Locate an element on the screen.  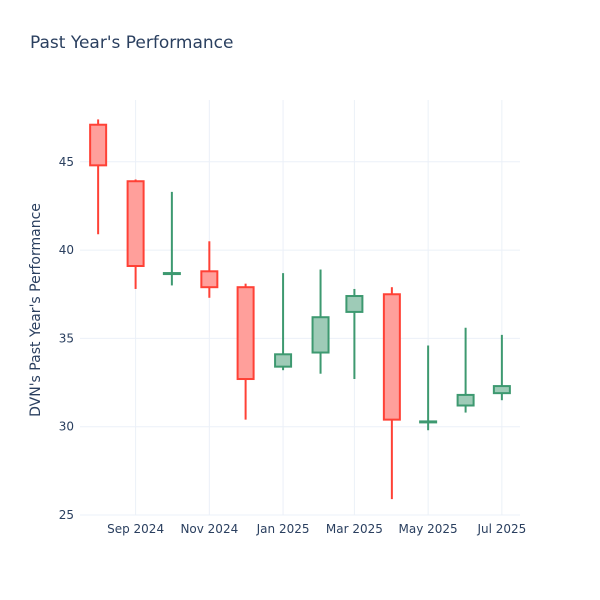
y-tick-label: 35 is located at coordinates (66, 338).